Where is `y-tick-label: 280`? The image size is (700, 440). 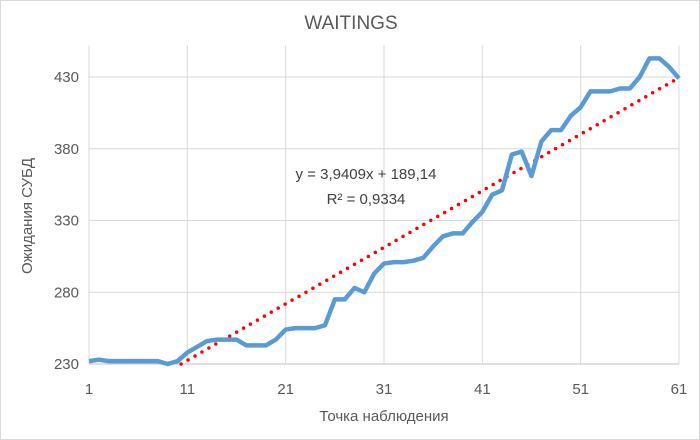
y-tick-label: 280 is located at coordinates (66, 292).